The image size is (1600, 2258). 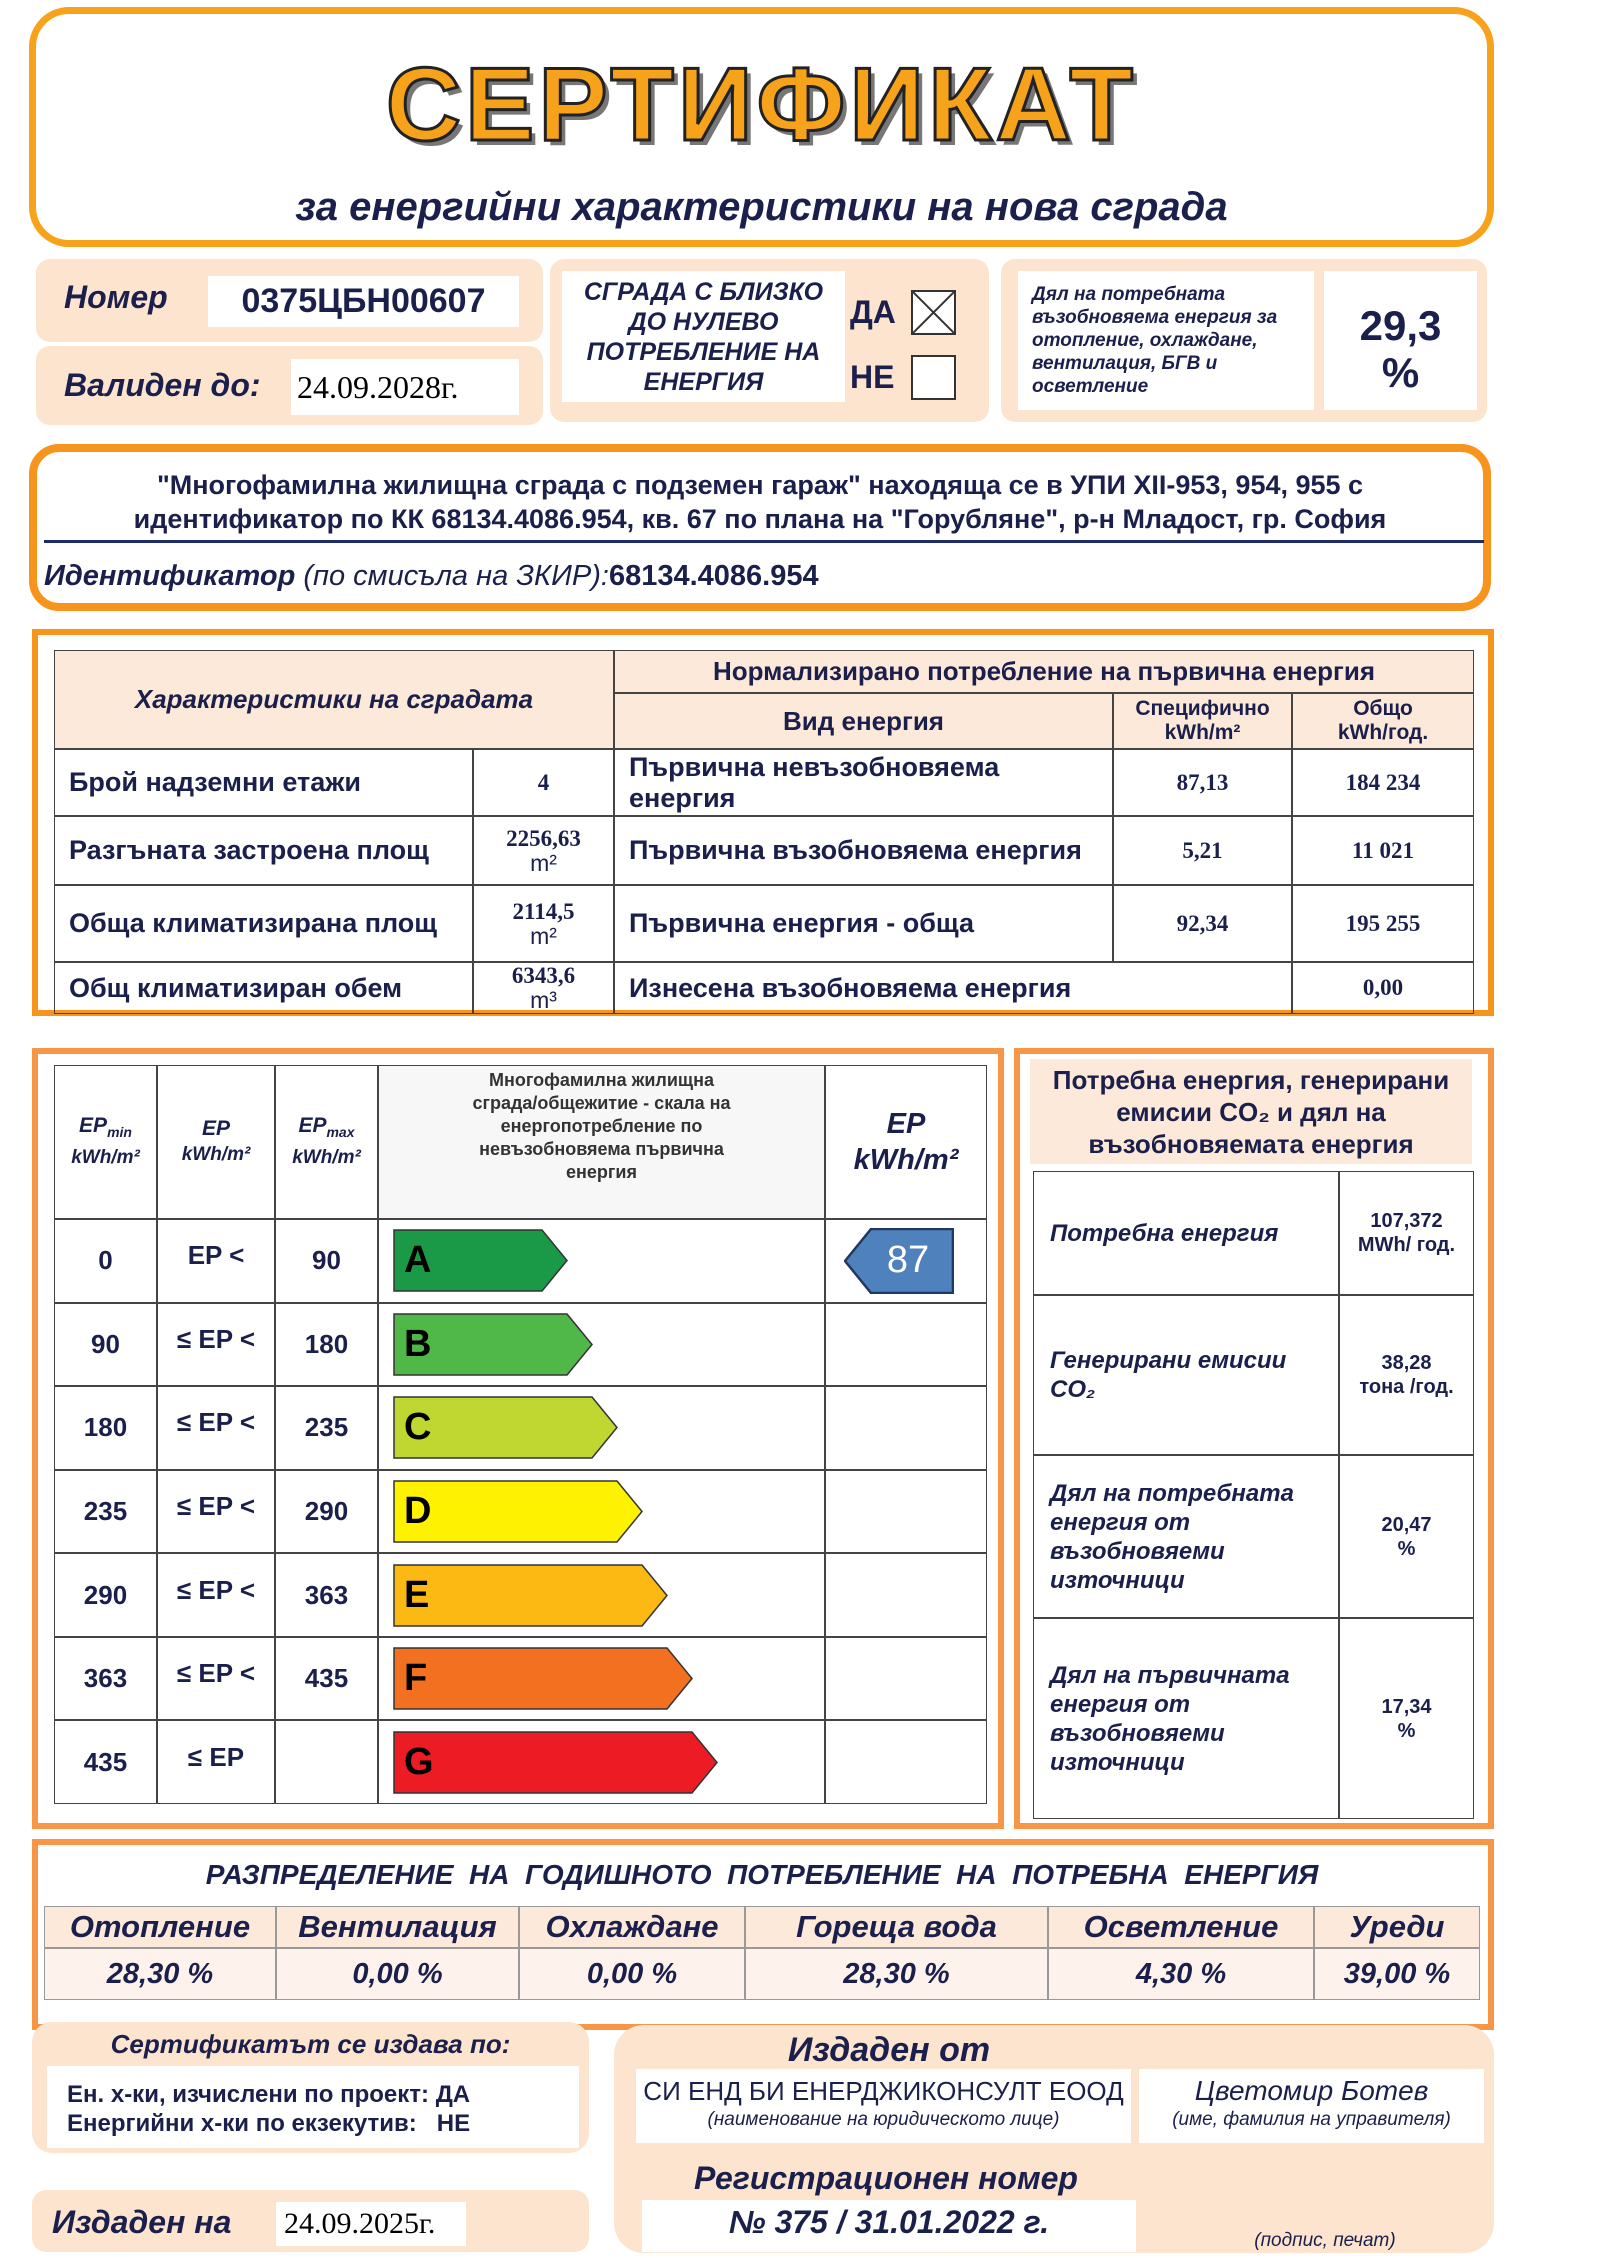 What do you see at coordinates (105, 1428) in the screenshot?
I see `class-min: 180` at bounding box center [105, 1428].